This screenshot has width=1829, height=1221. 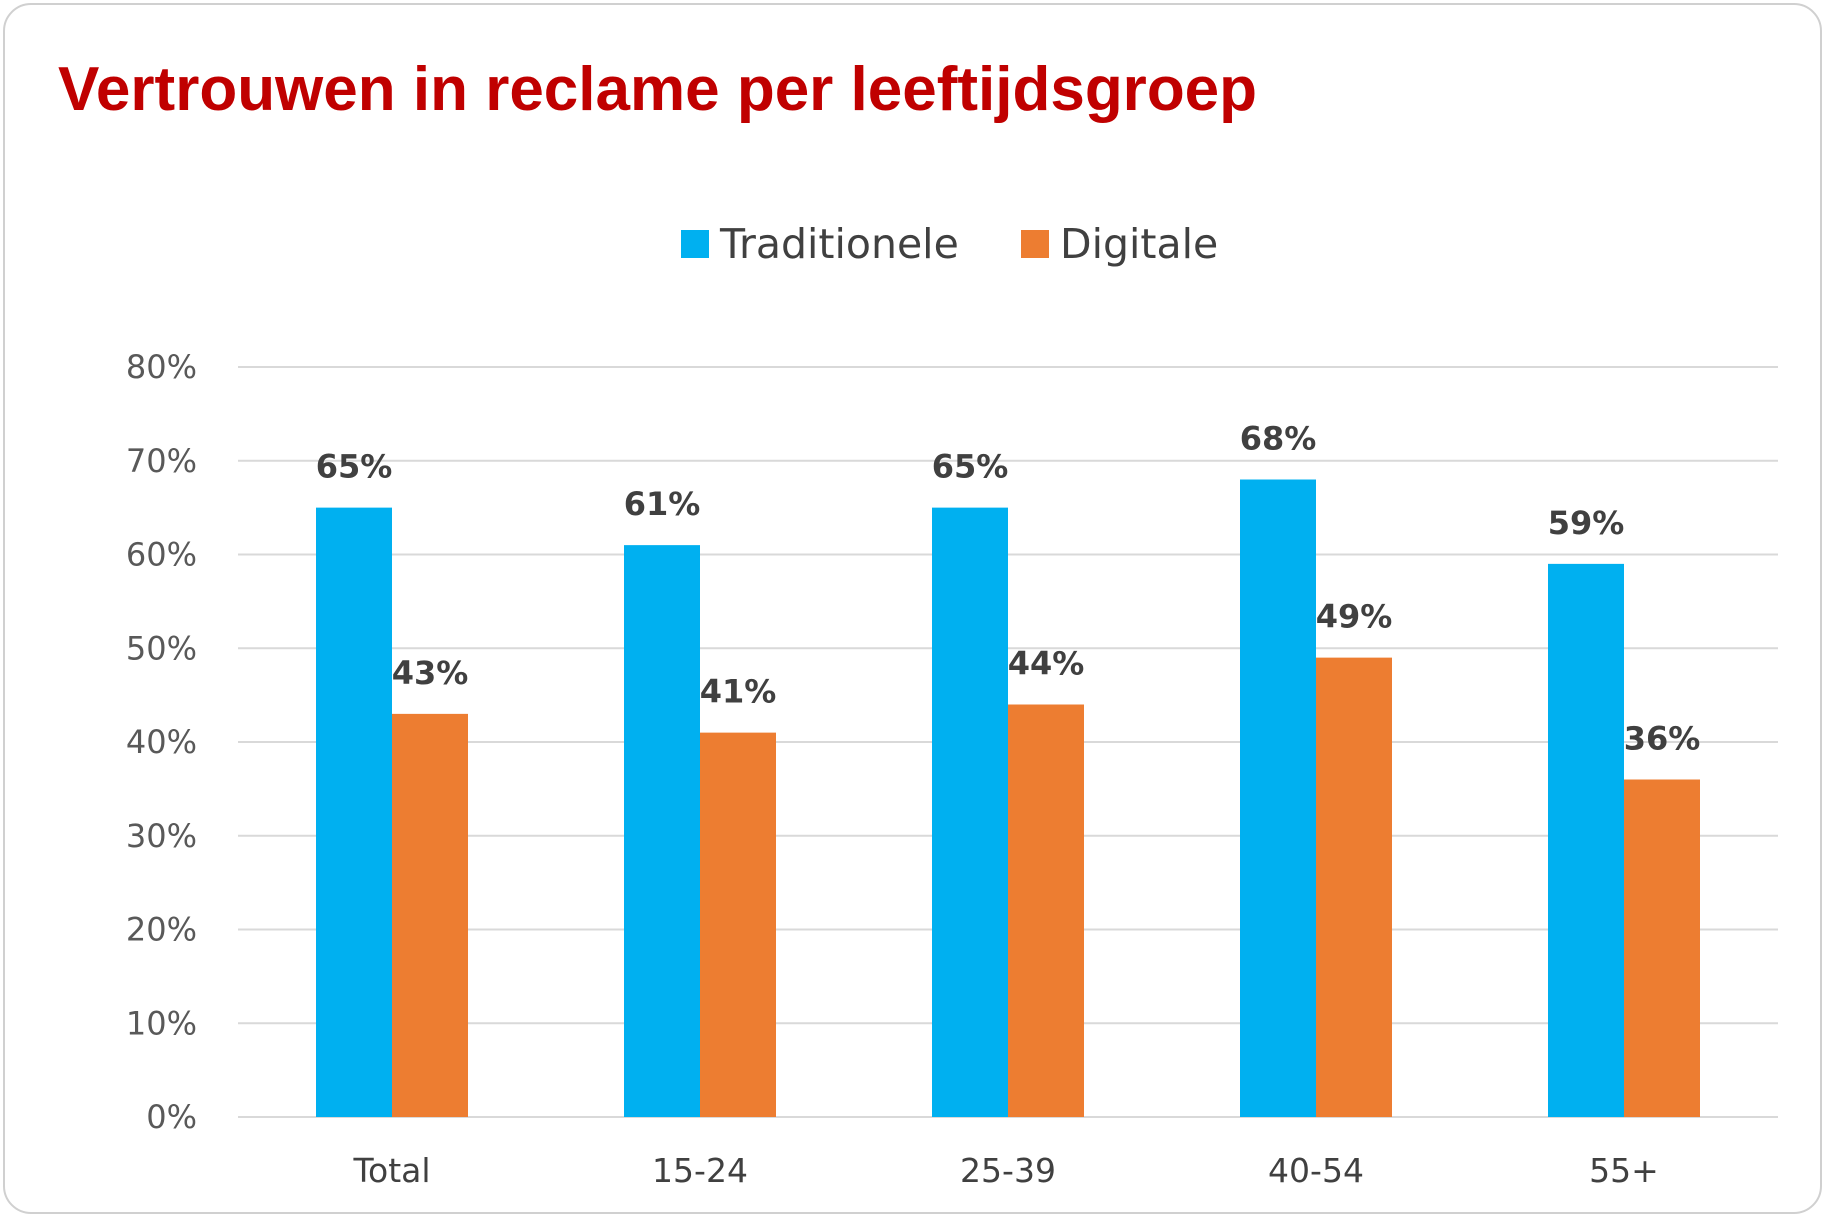 What do you see at coordinates (171, 1117) in the screenshot?
I see `y-tick-label-0: 0%` at bounding box center [171, 1117].